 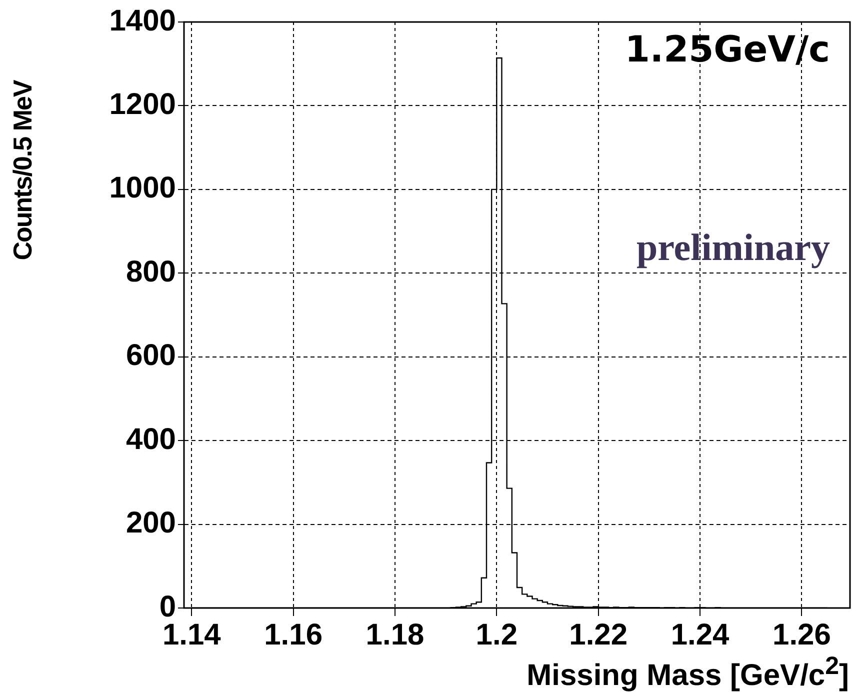 I want to click on x-tick-label: 1.24, so click(x=700, y=635).